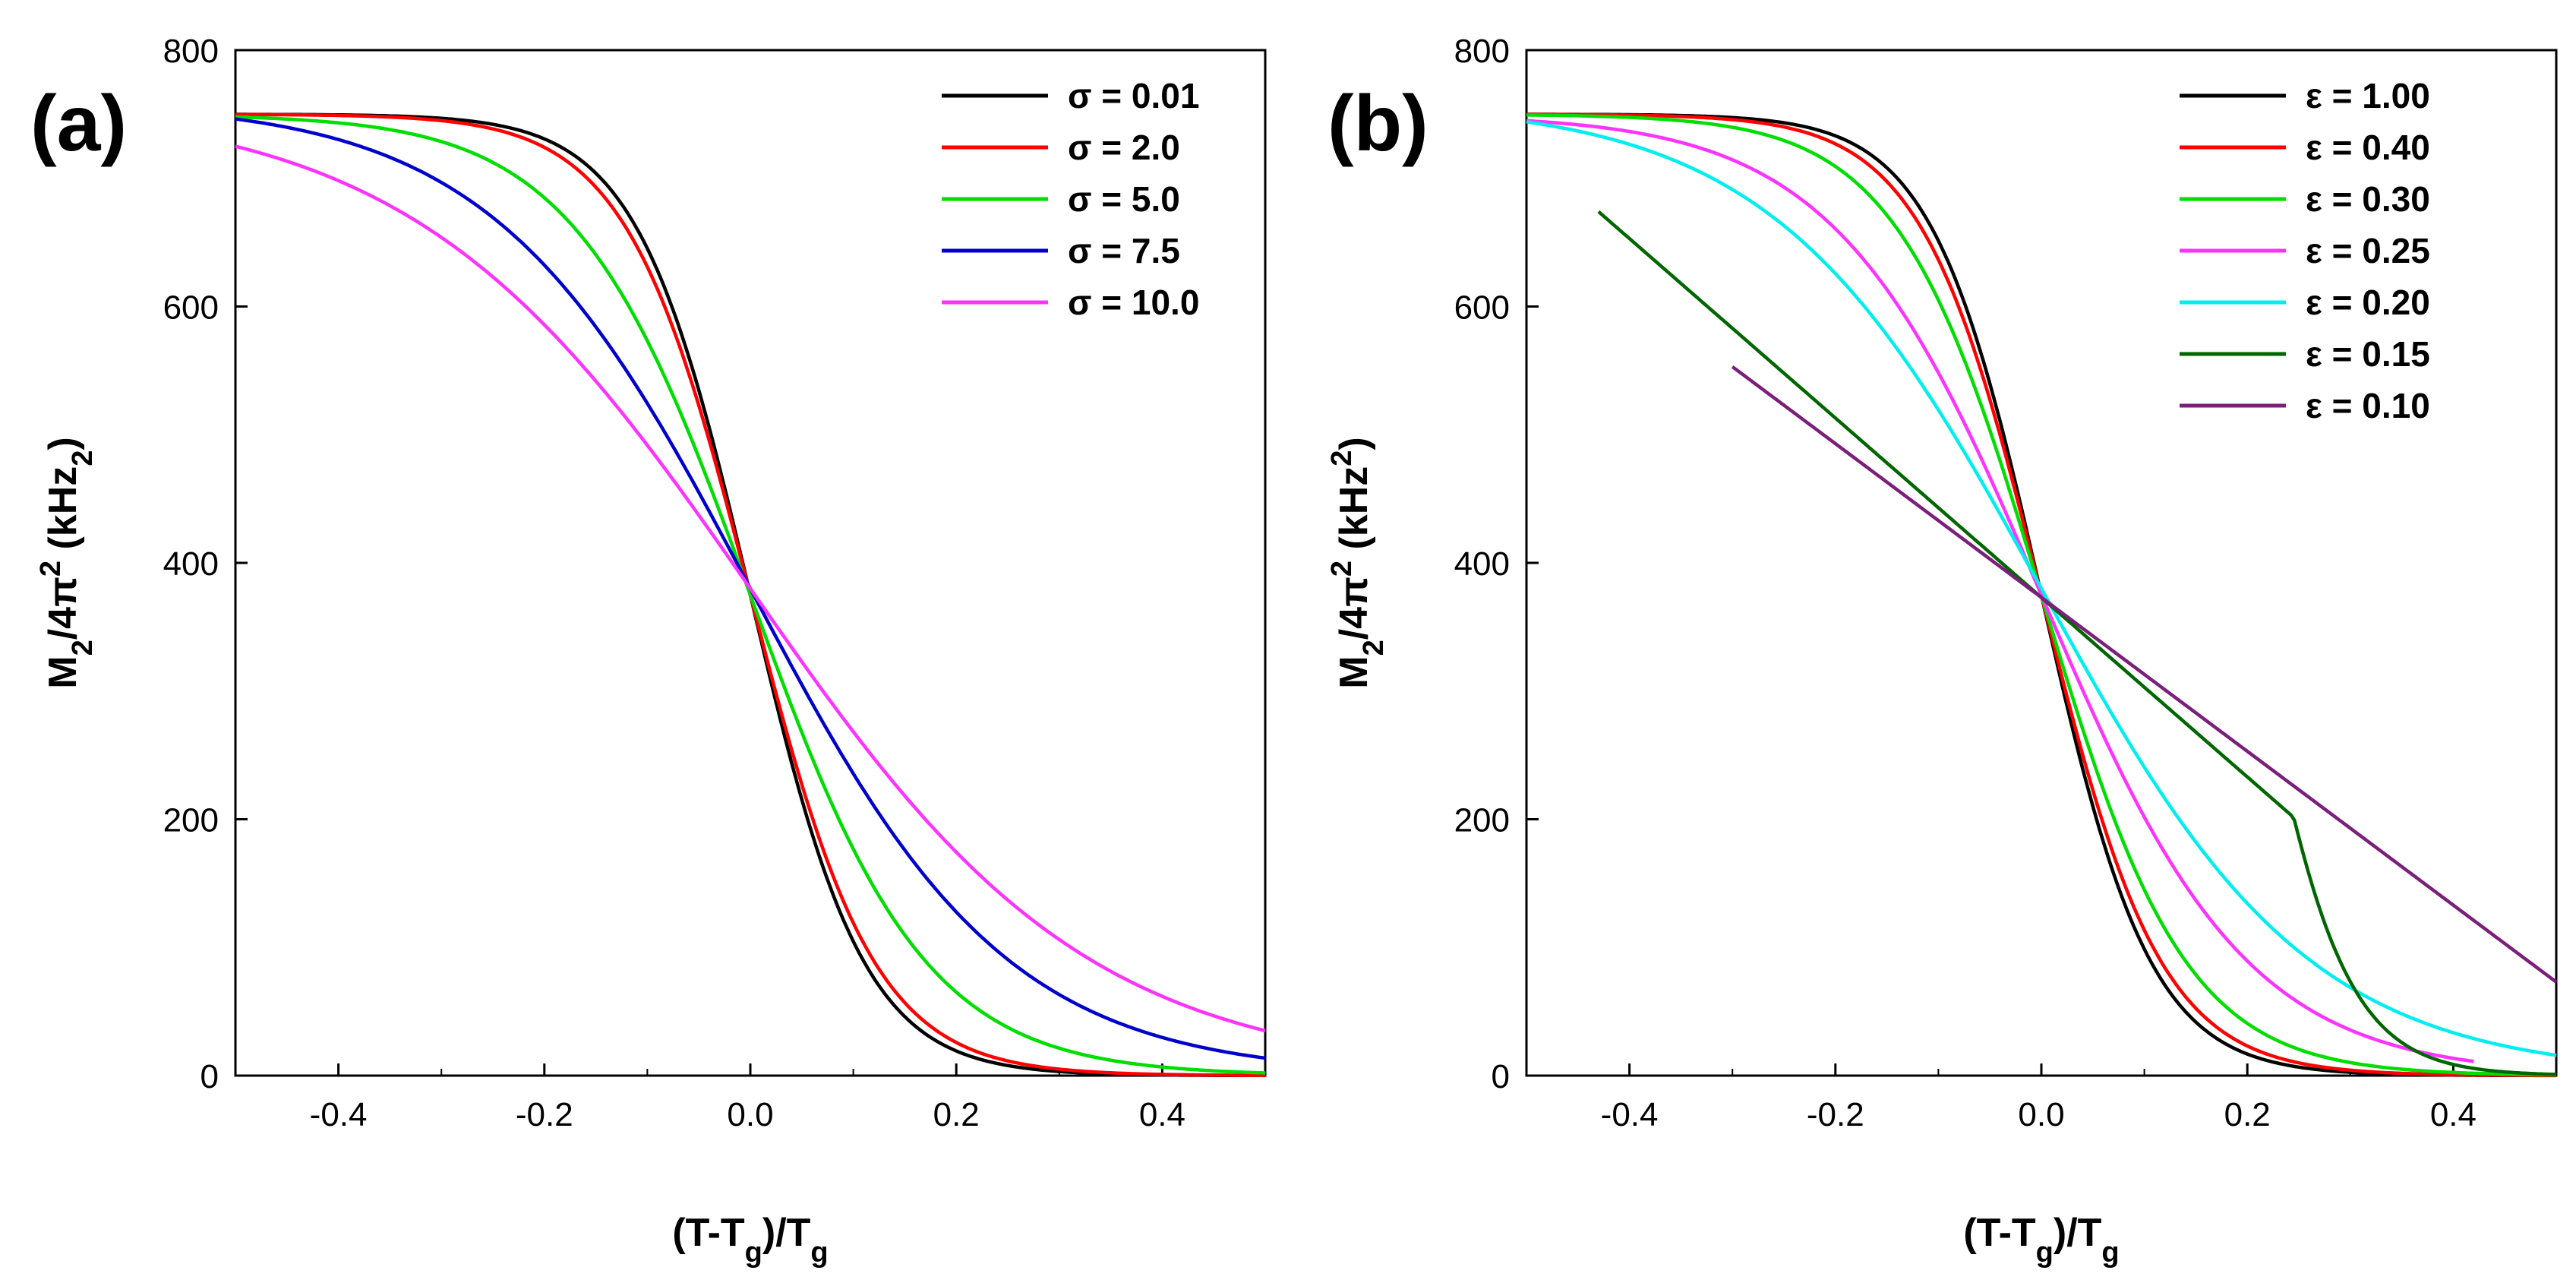 Image resolution: width=2576 pixels, height=1283 pixels. What do you see at coordinates (1133, 95) in the screenshot?
I see `legend-label: σ = 0.01` at bounding box center [1133, 95].